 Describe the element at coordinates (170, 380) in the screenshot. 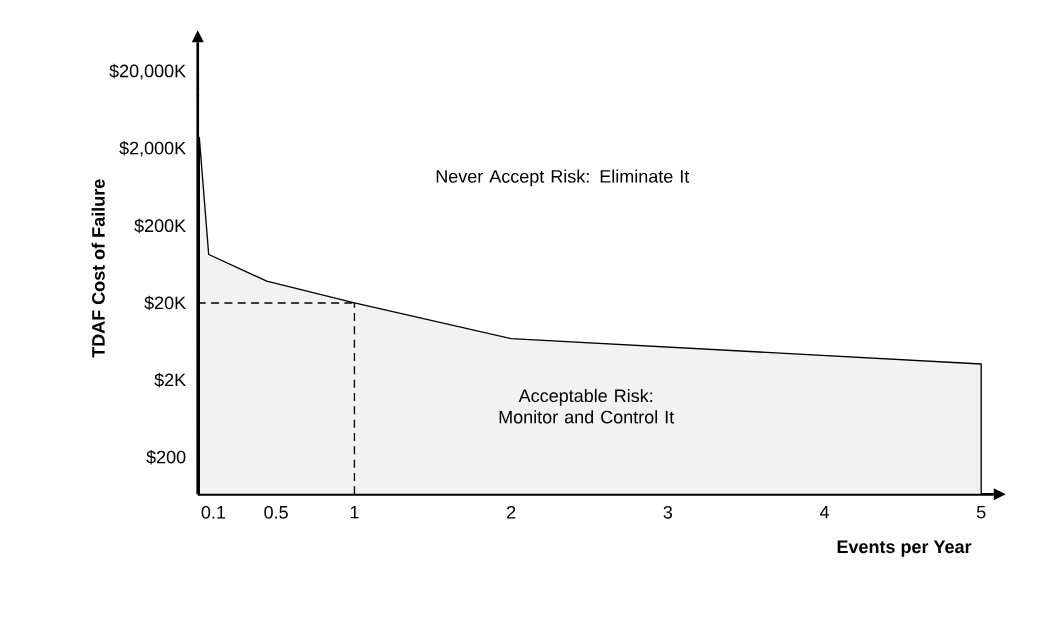

I see `y-tick-label: $2K` at that location.